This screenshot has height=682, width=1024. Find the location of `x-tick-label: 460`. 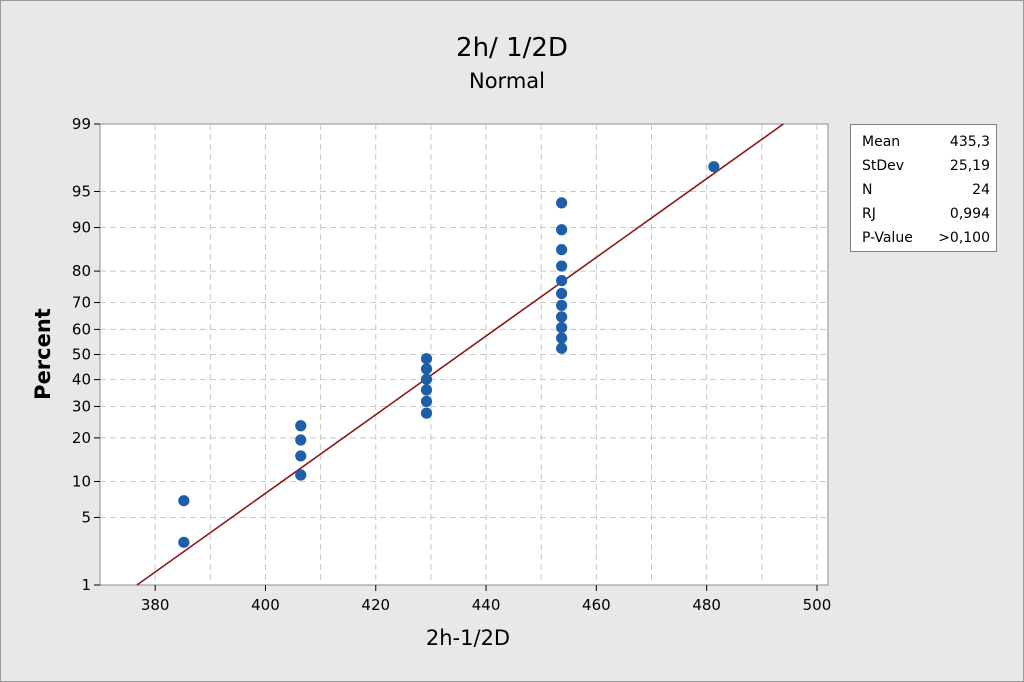

x-tick-label: 460 is located at coordinates (596, 605).